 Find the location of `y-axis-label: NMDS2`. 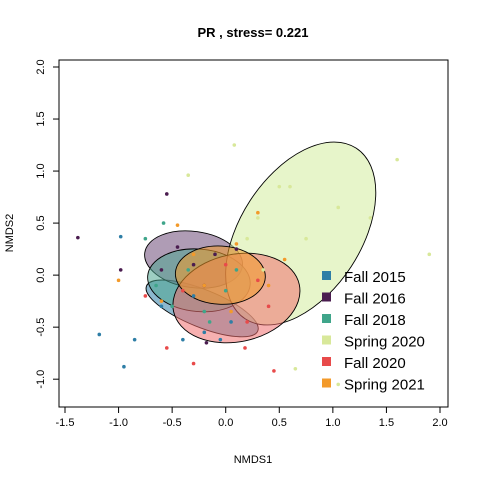

y-axis-label: NMDS2 is located at coordinates (10, 233).